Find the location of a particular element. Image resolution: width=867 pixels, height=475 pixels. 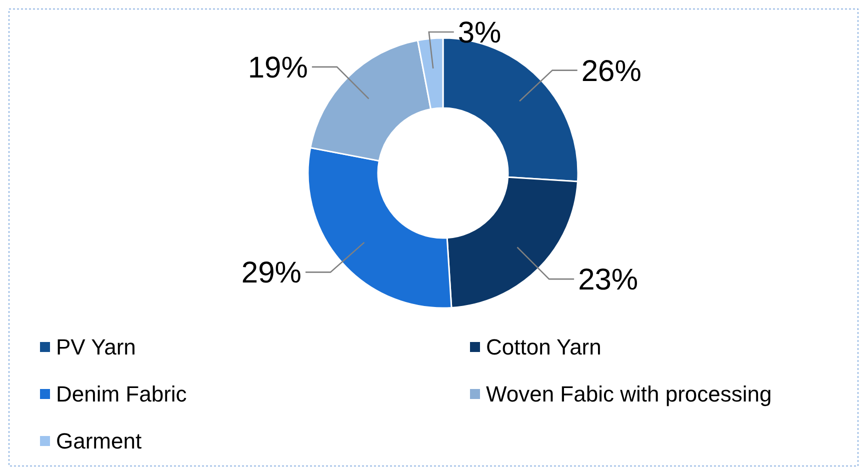

legend-label: Denim Fabric is located at coordinates (121, 394).